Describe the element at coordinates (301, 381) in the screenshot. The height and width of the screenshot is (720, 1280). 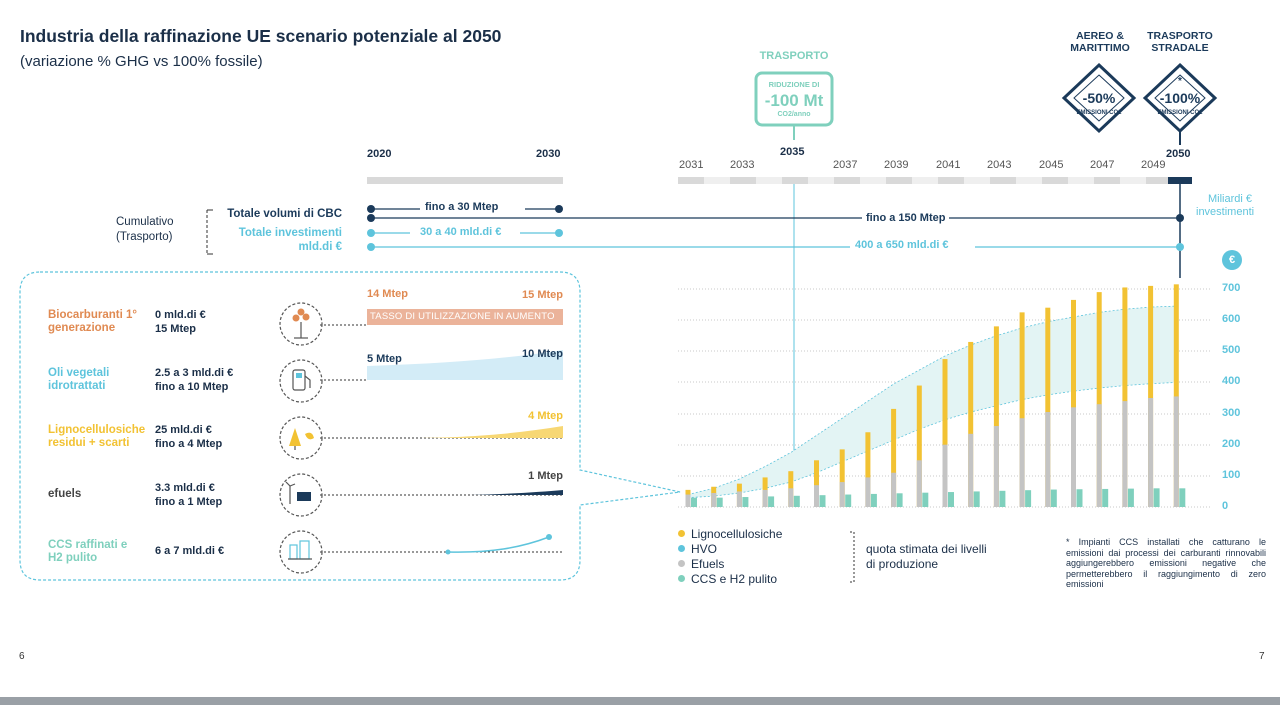
I see `hvo-icon` at that location.